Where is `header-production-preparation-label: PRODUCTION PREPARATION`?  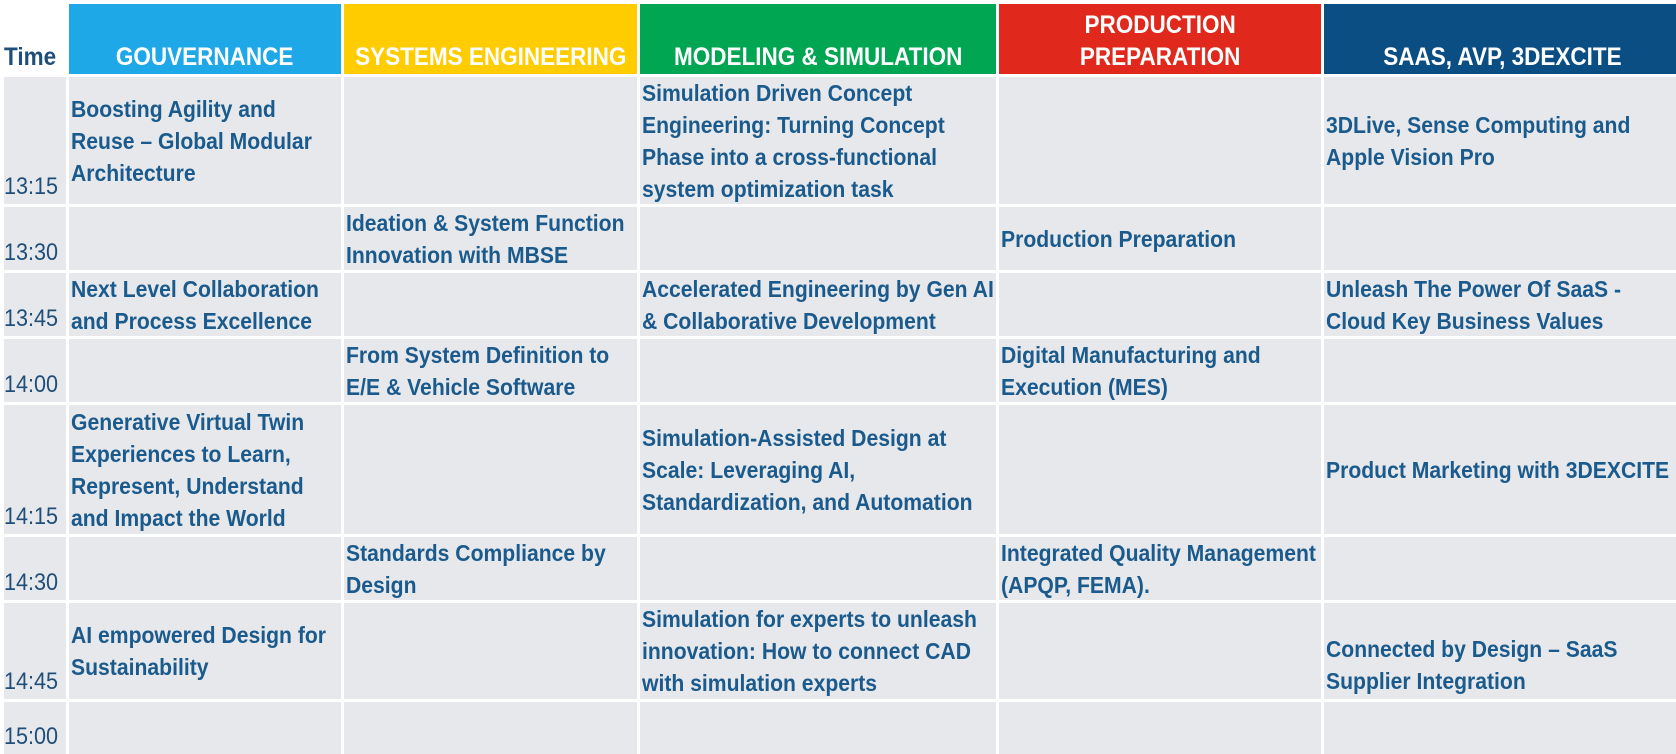
header-production-preparation-label: PRODUCTION PREPARATION is located at coordinates (1160, 41).